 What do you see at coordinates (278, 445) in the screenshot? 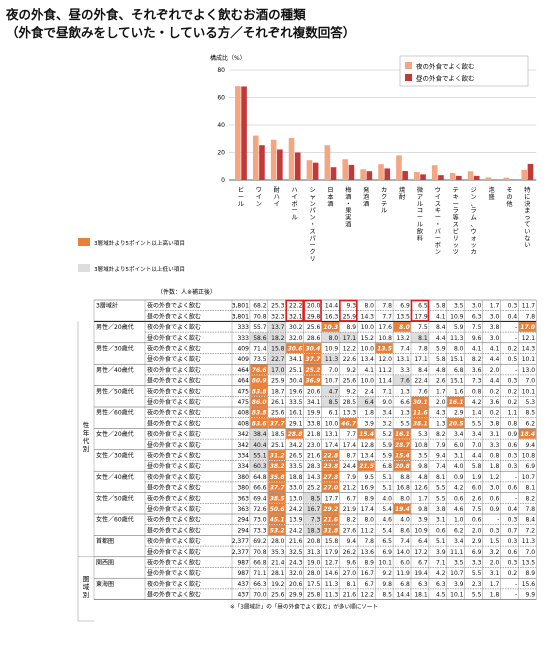
I see `cell-value: 25.1` at bounding box center [278, 445].